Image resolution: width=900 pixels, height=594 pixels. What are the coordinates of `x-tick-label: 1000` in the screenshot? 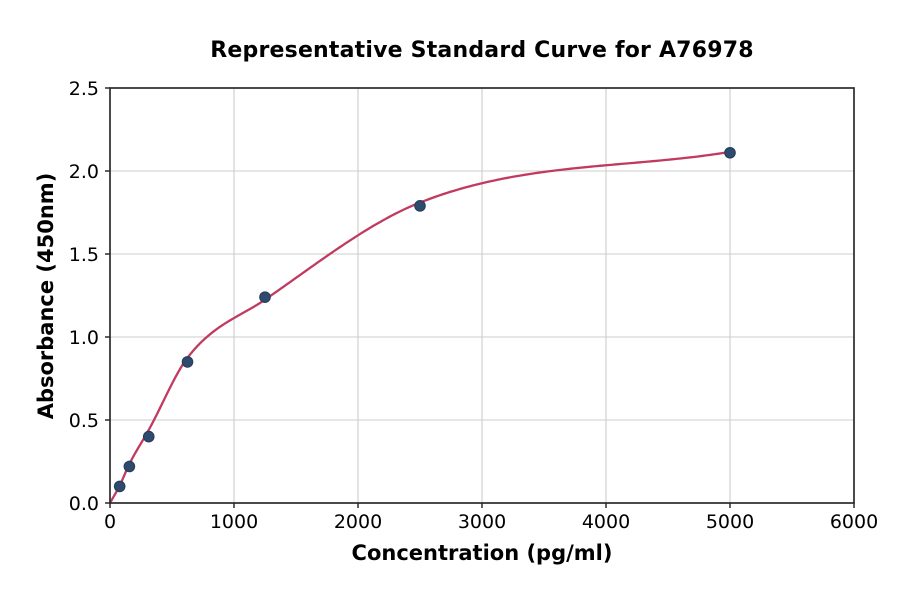 It's located at (234, 522).